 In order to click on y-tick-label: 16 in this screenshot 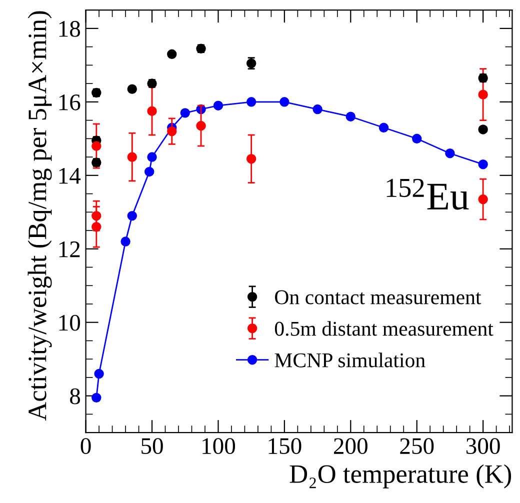, I will do `click(69, 102)`.